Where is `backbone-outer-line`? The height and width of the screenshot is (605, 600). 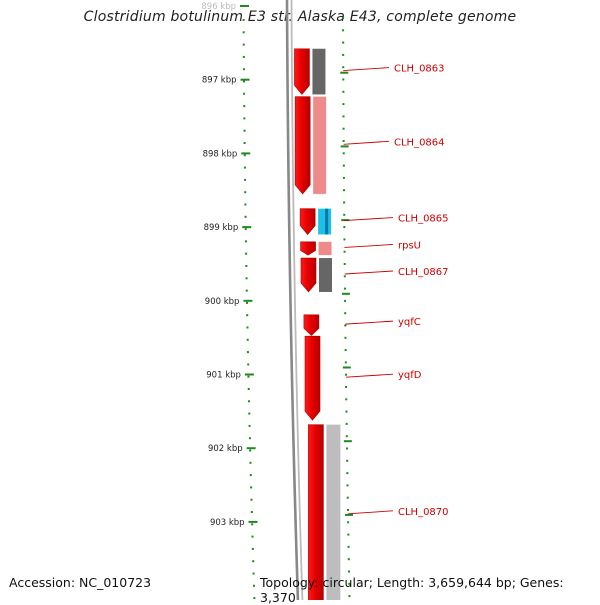 backbone-outer-line is located at coordinates (292, 300).